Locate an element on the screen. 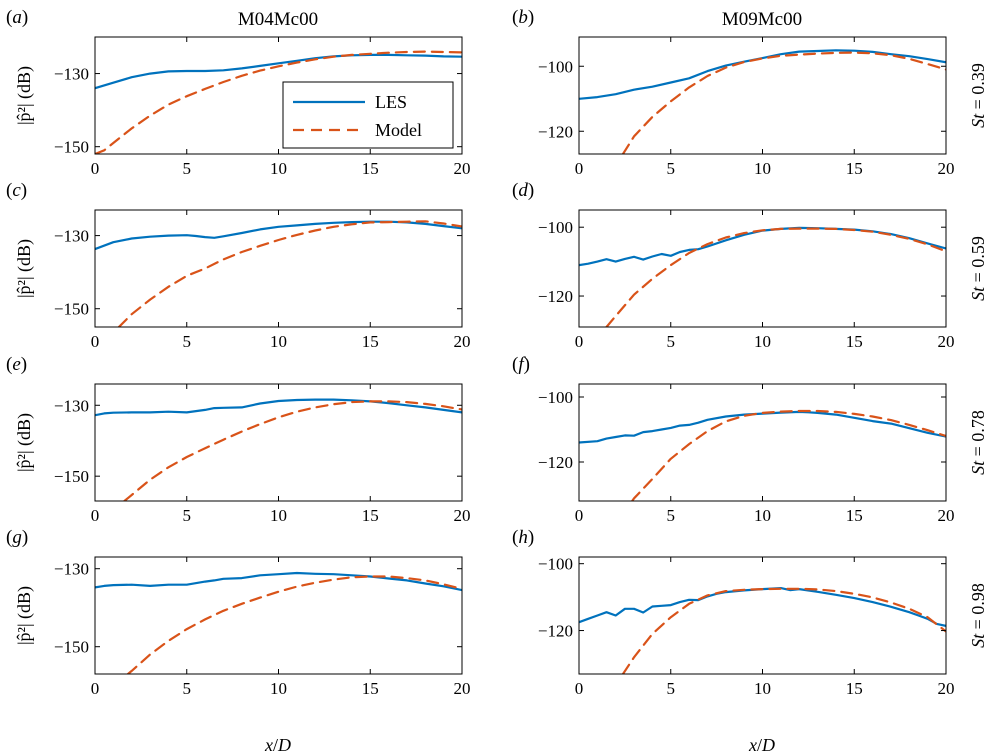 The width and height of the screenshot is (995, 756). panel-b: 0 5 10 15 20 −100 −120 (b) St = 0.39 is located at coordinates (750, 92).